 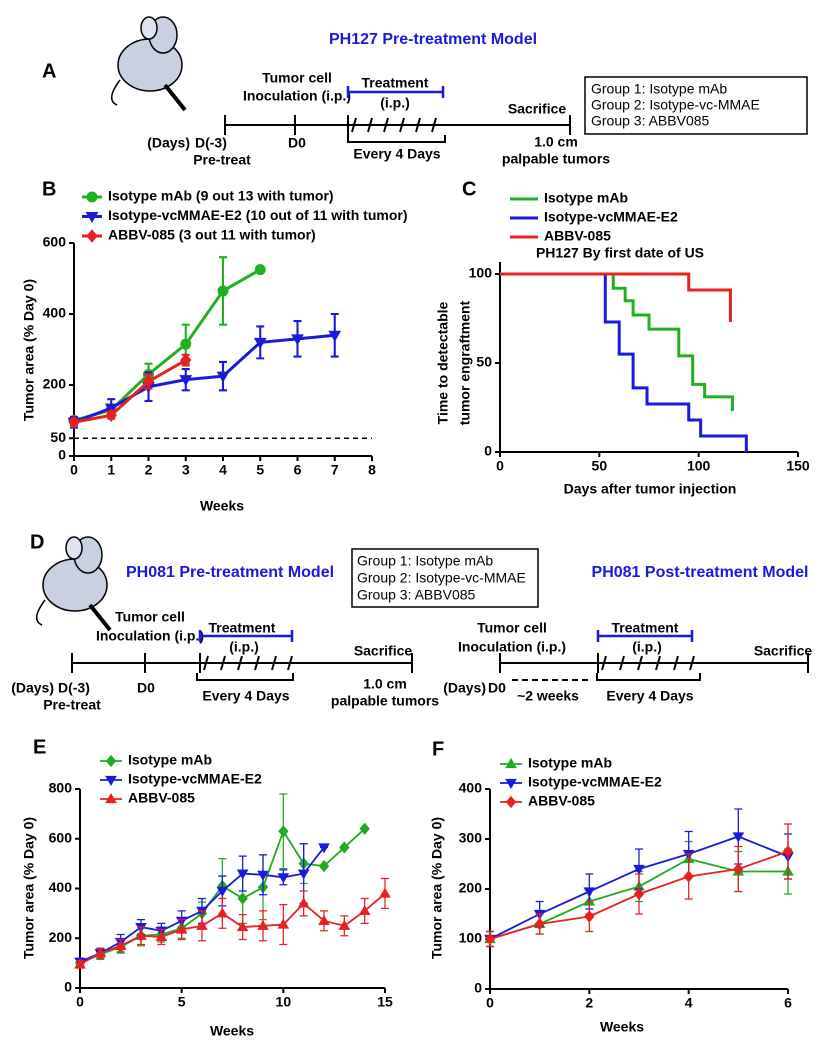 I want to click on diagram-title: PH127 Pre-treatment Model, so click(x=433, y=39).